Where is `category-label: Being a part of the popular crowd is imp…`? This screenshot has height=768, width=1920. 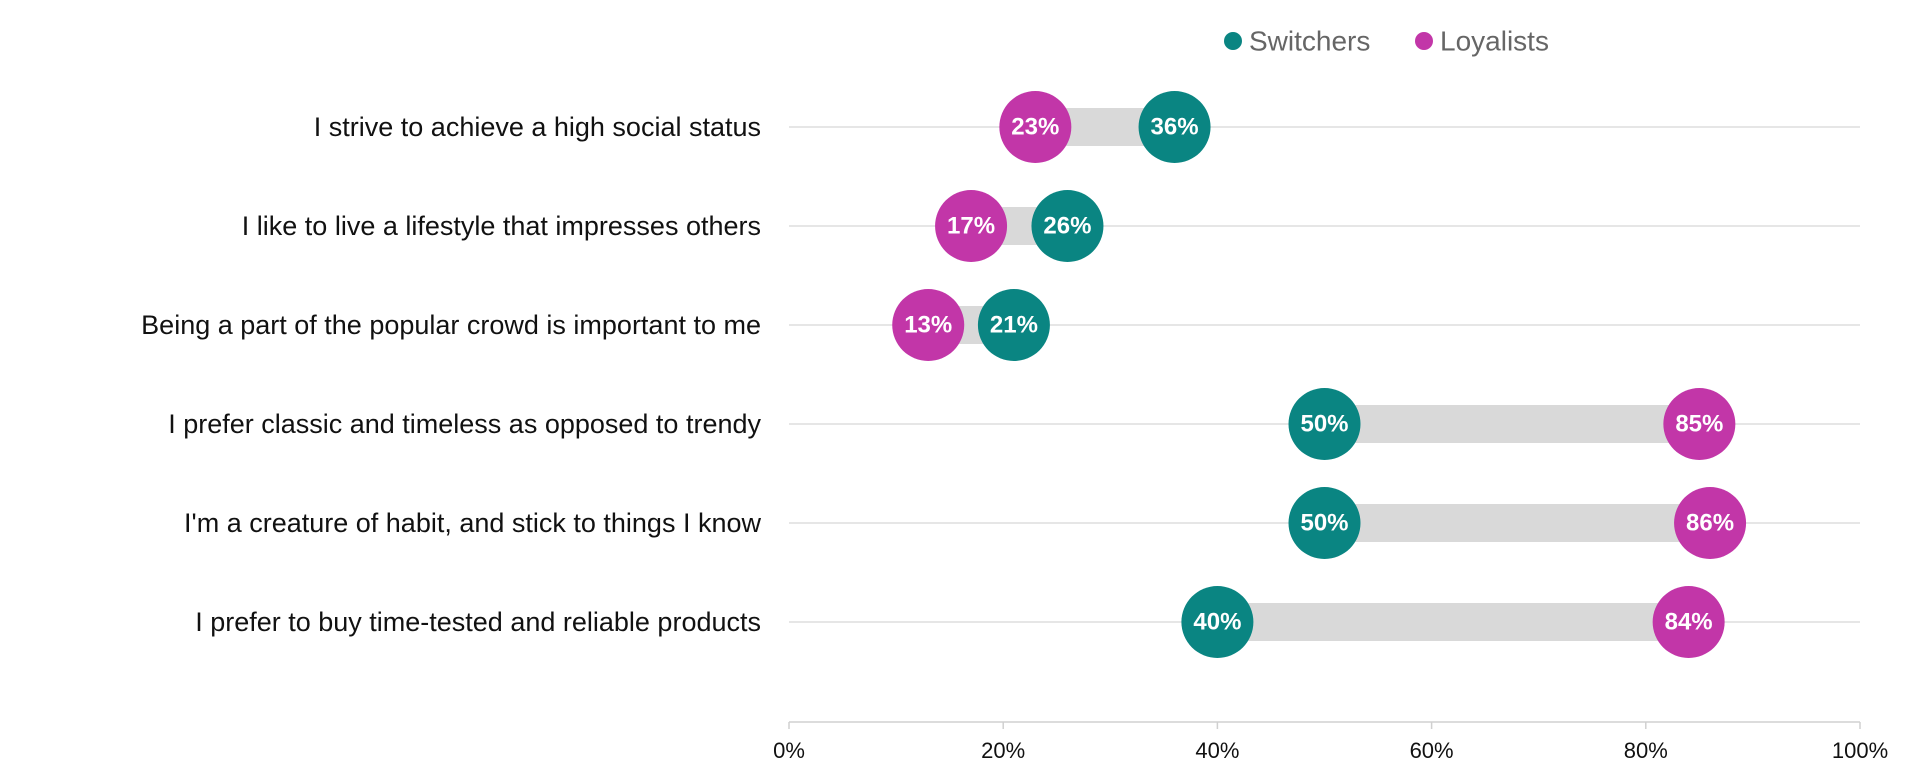 category-label: Being a part of the popular crowd is imp… is located at coordinates (451, 325).